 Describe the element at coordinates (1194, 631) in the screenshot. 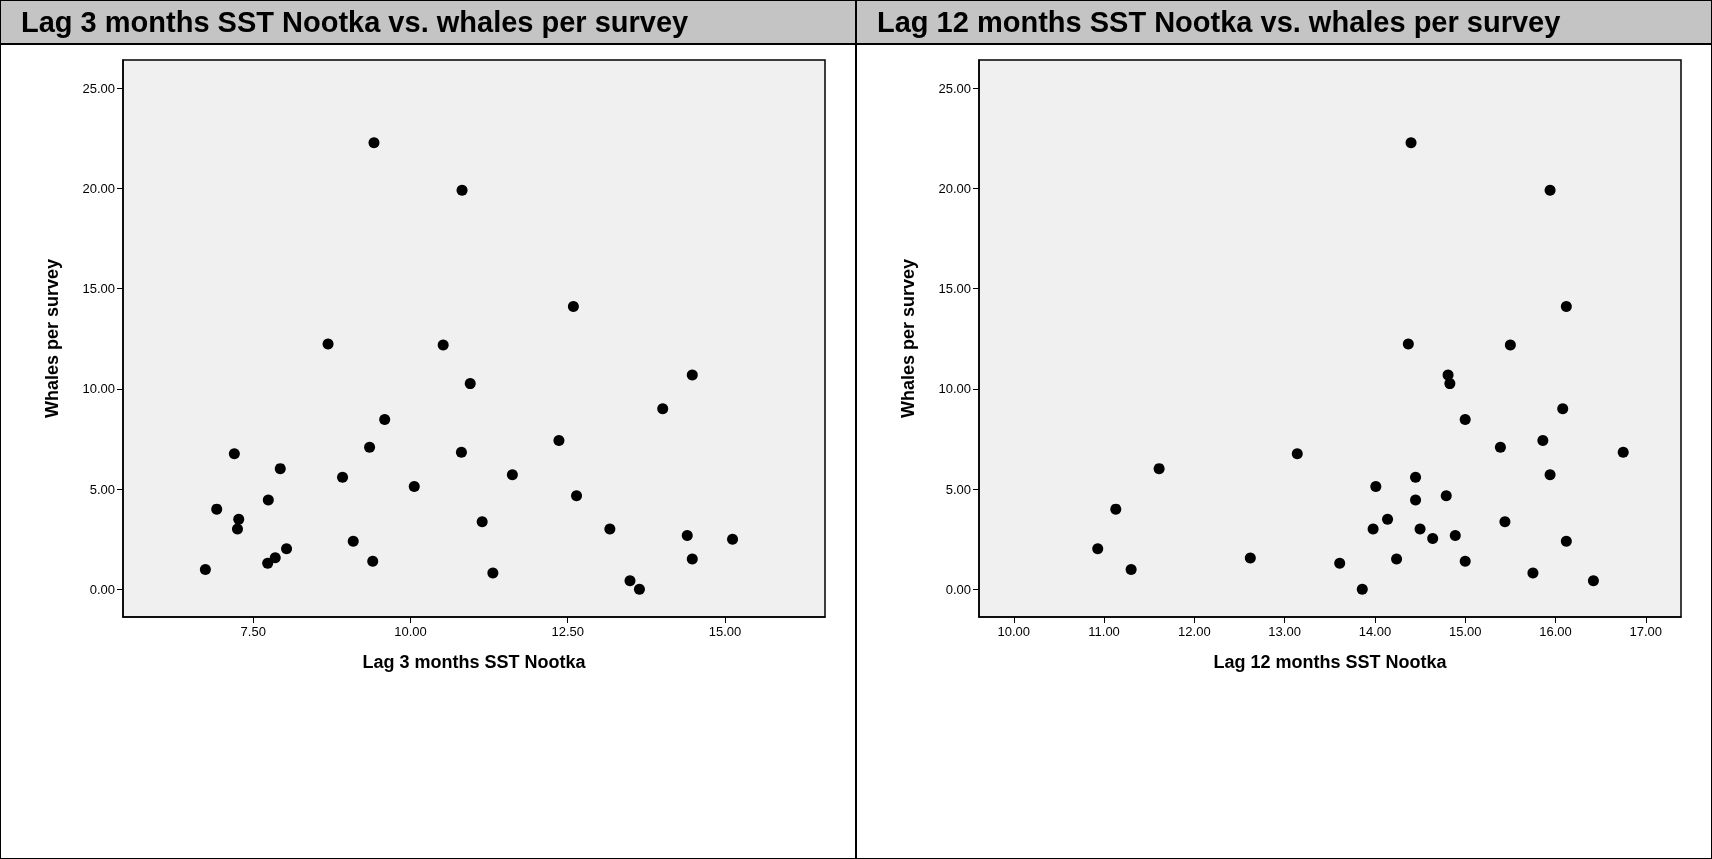

I see `x-tick-label: 12.00` at that location.